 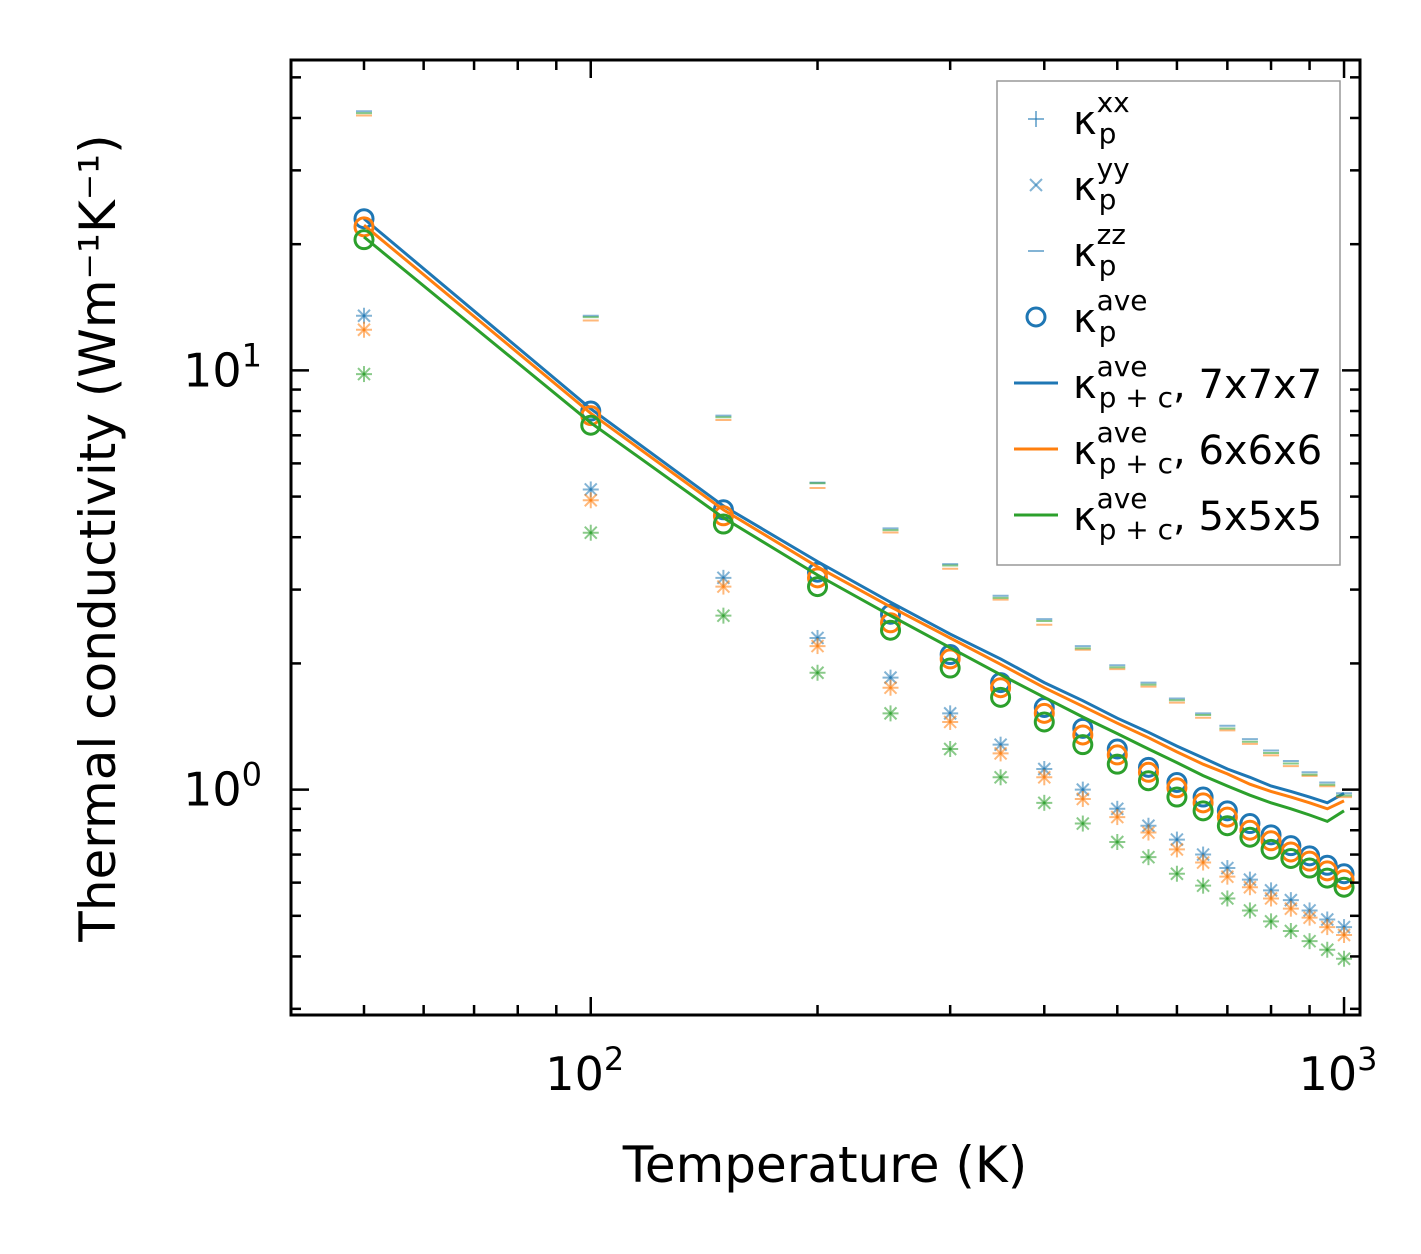 I want to click on legend-frame, so click(x=1168, y=323).